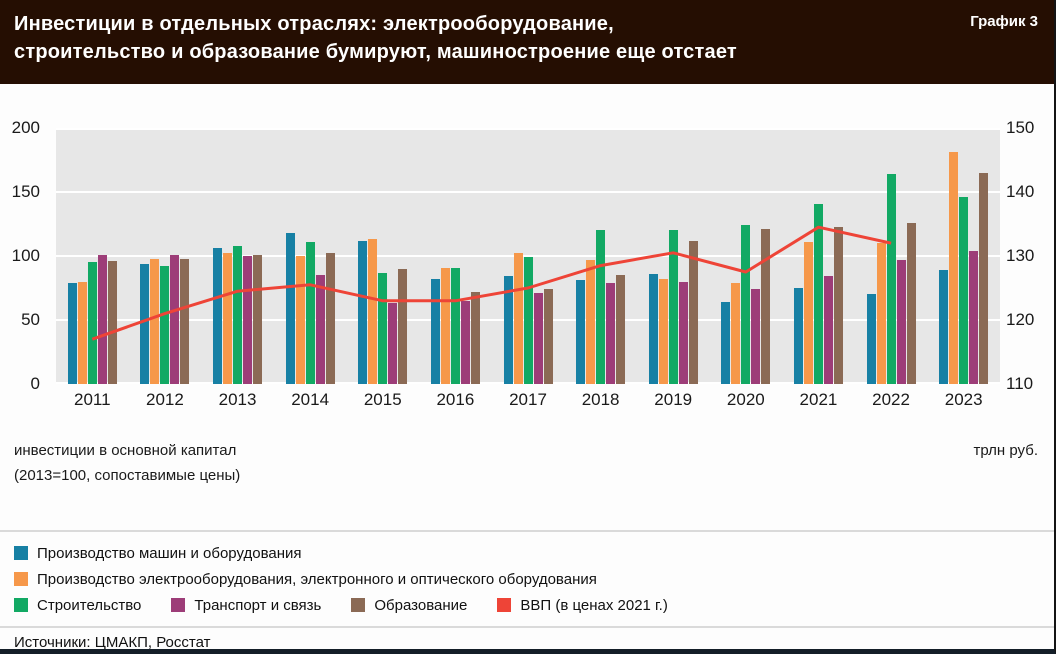  I want to click on legend-row: Производство машин и оборудования, so click(527, 553).